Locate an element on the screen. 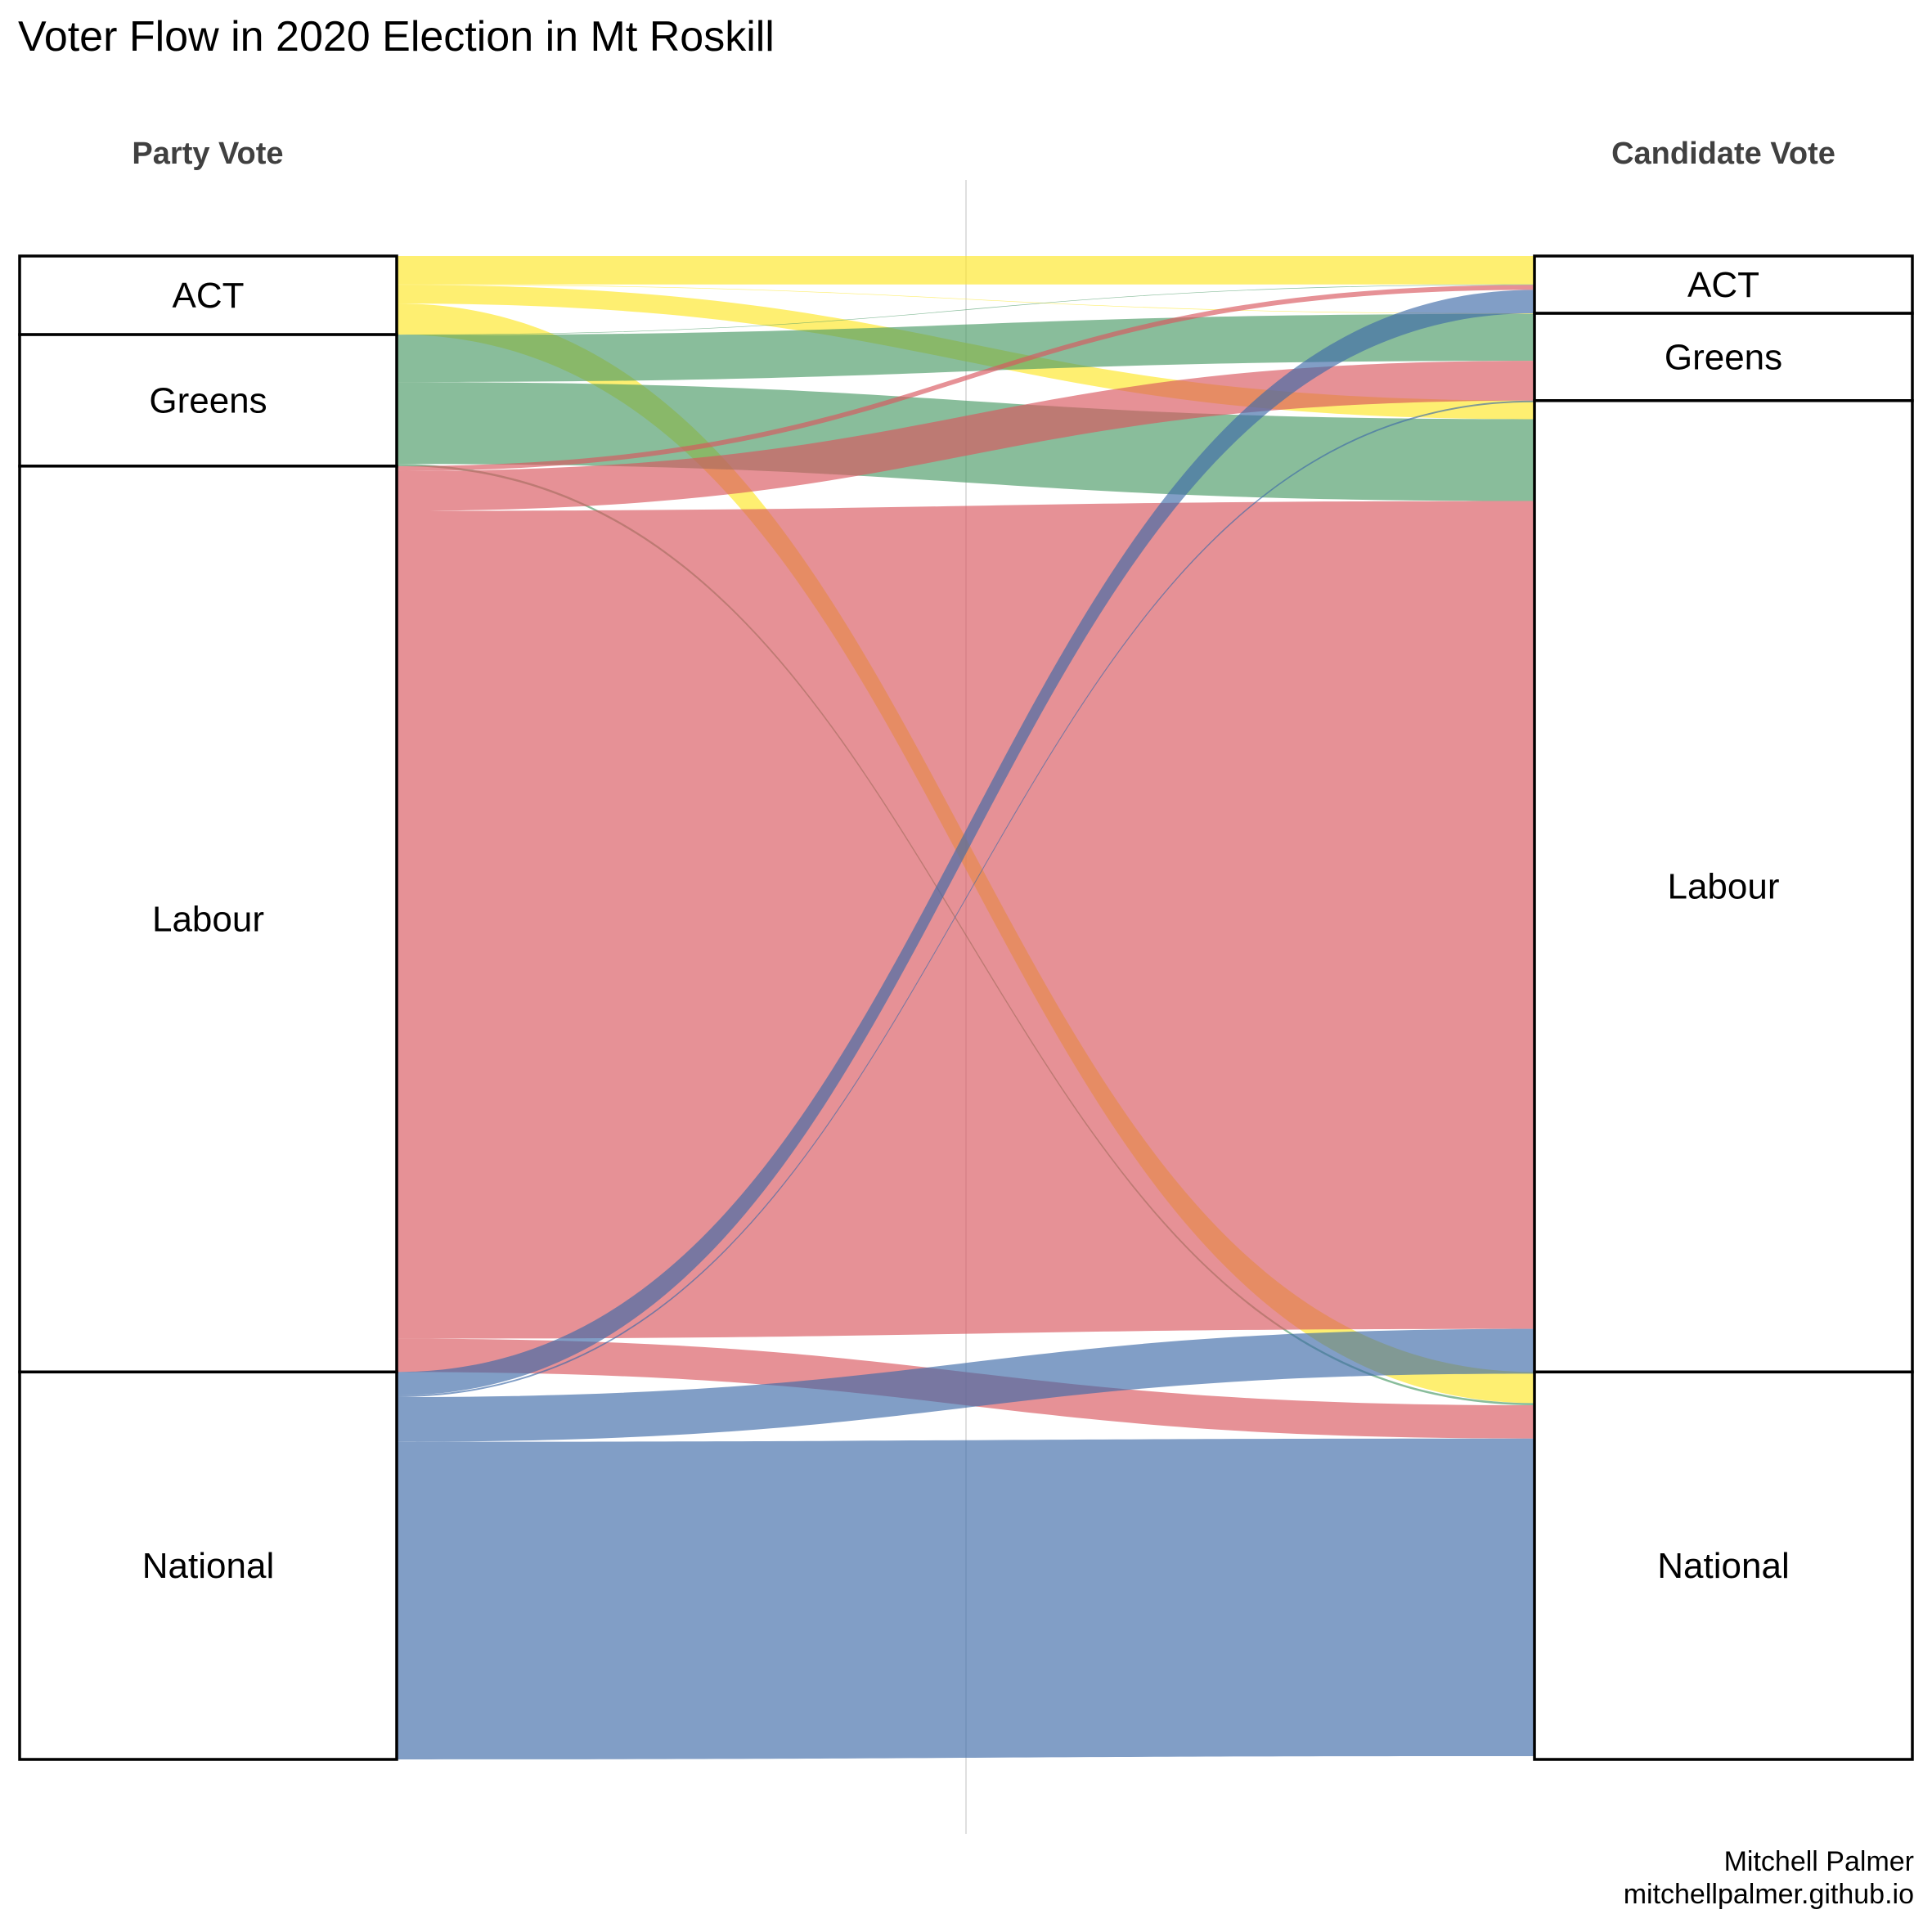 This screenshot has height=1932, width=1932. candidate-node-labour is located at coordinates (1724, 887).